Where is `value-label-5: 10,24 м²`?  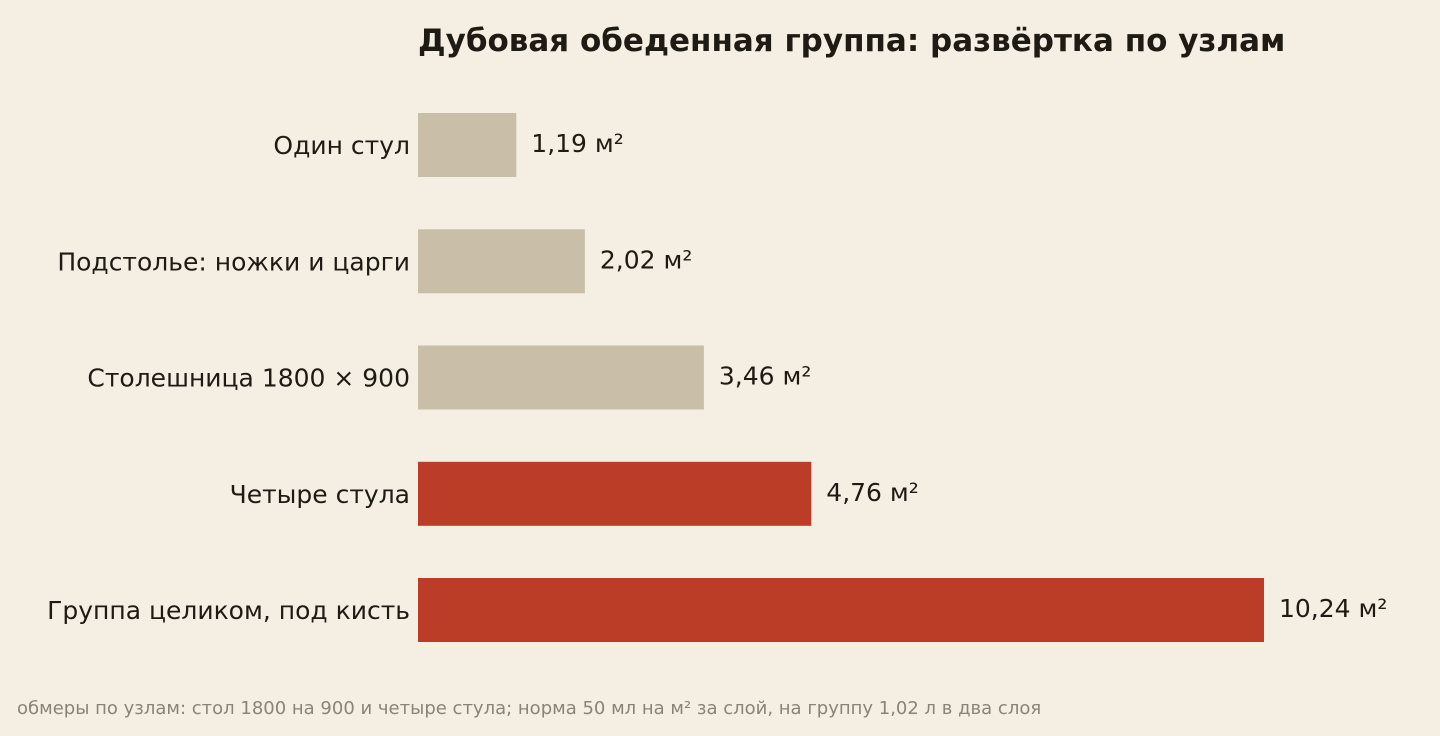 value-label-5: 10,24 м² is located at coordinates (1333, 608).